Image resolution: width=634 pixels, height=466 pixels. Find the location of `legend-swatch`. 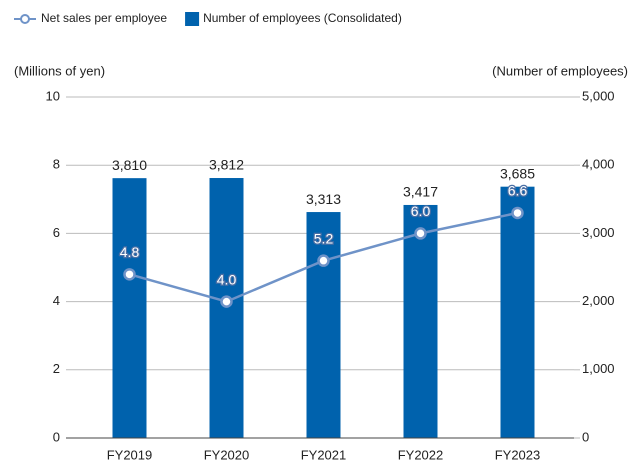

legend-swatch is located at coordinates (192, 19).